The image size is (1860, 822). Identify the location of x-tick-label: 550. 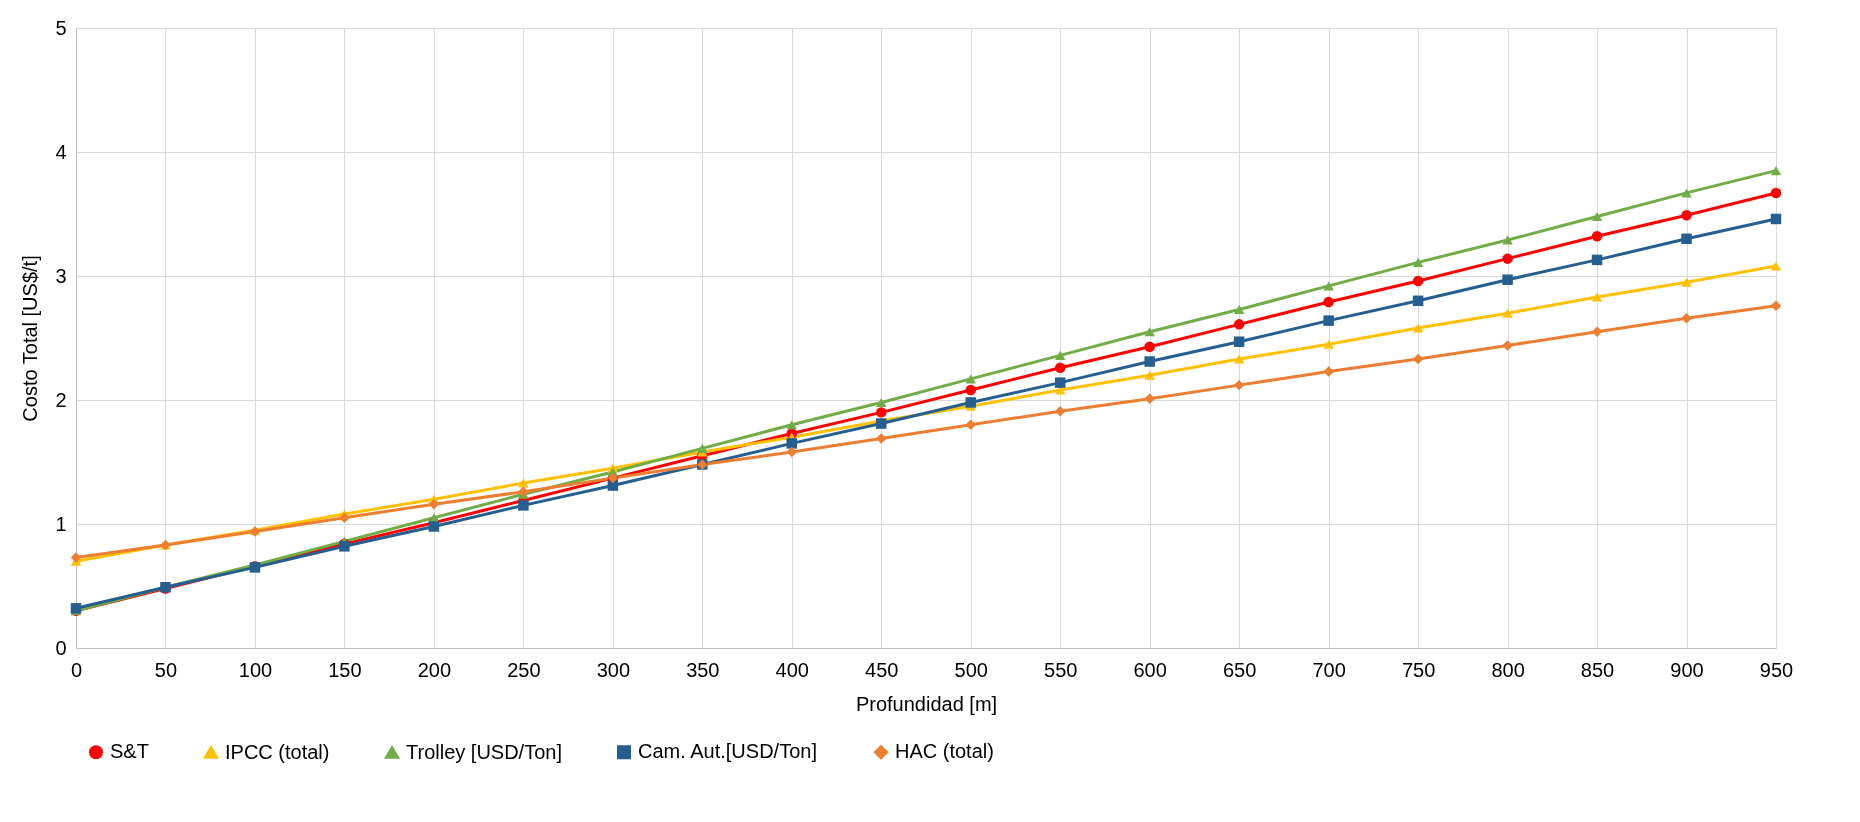
(1061, 669).